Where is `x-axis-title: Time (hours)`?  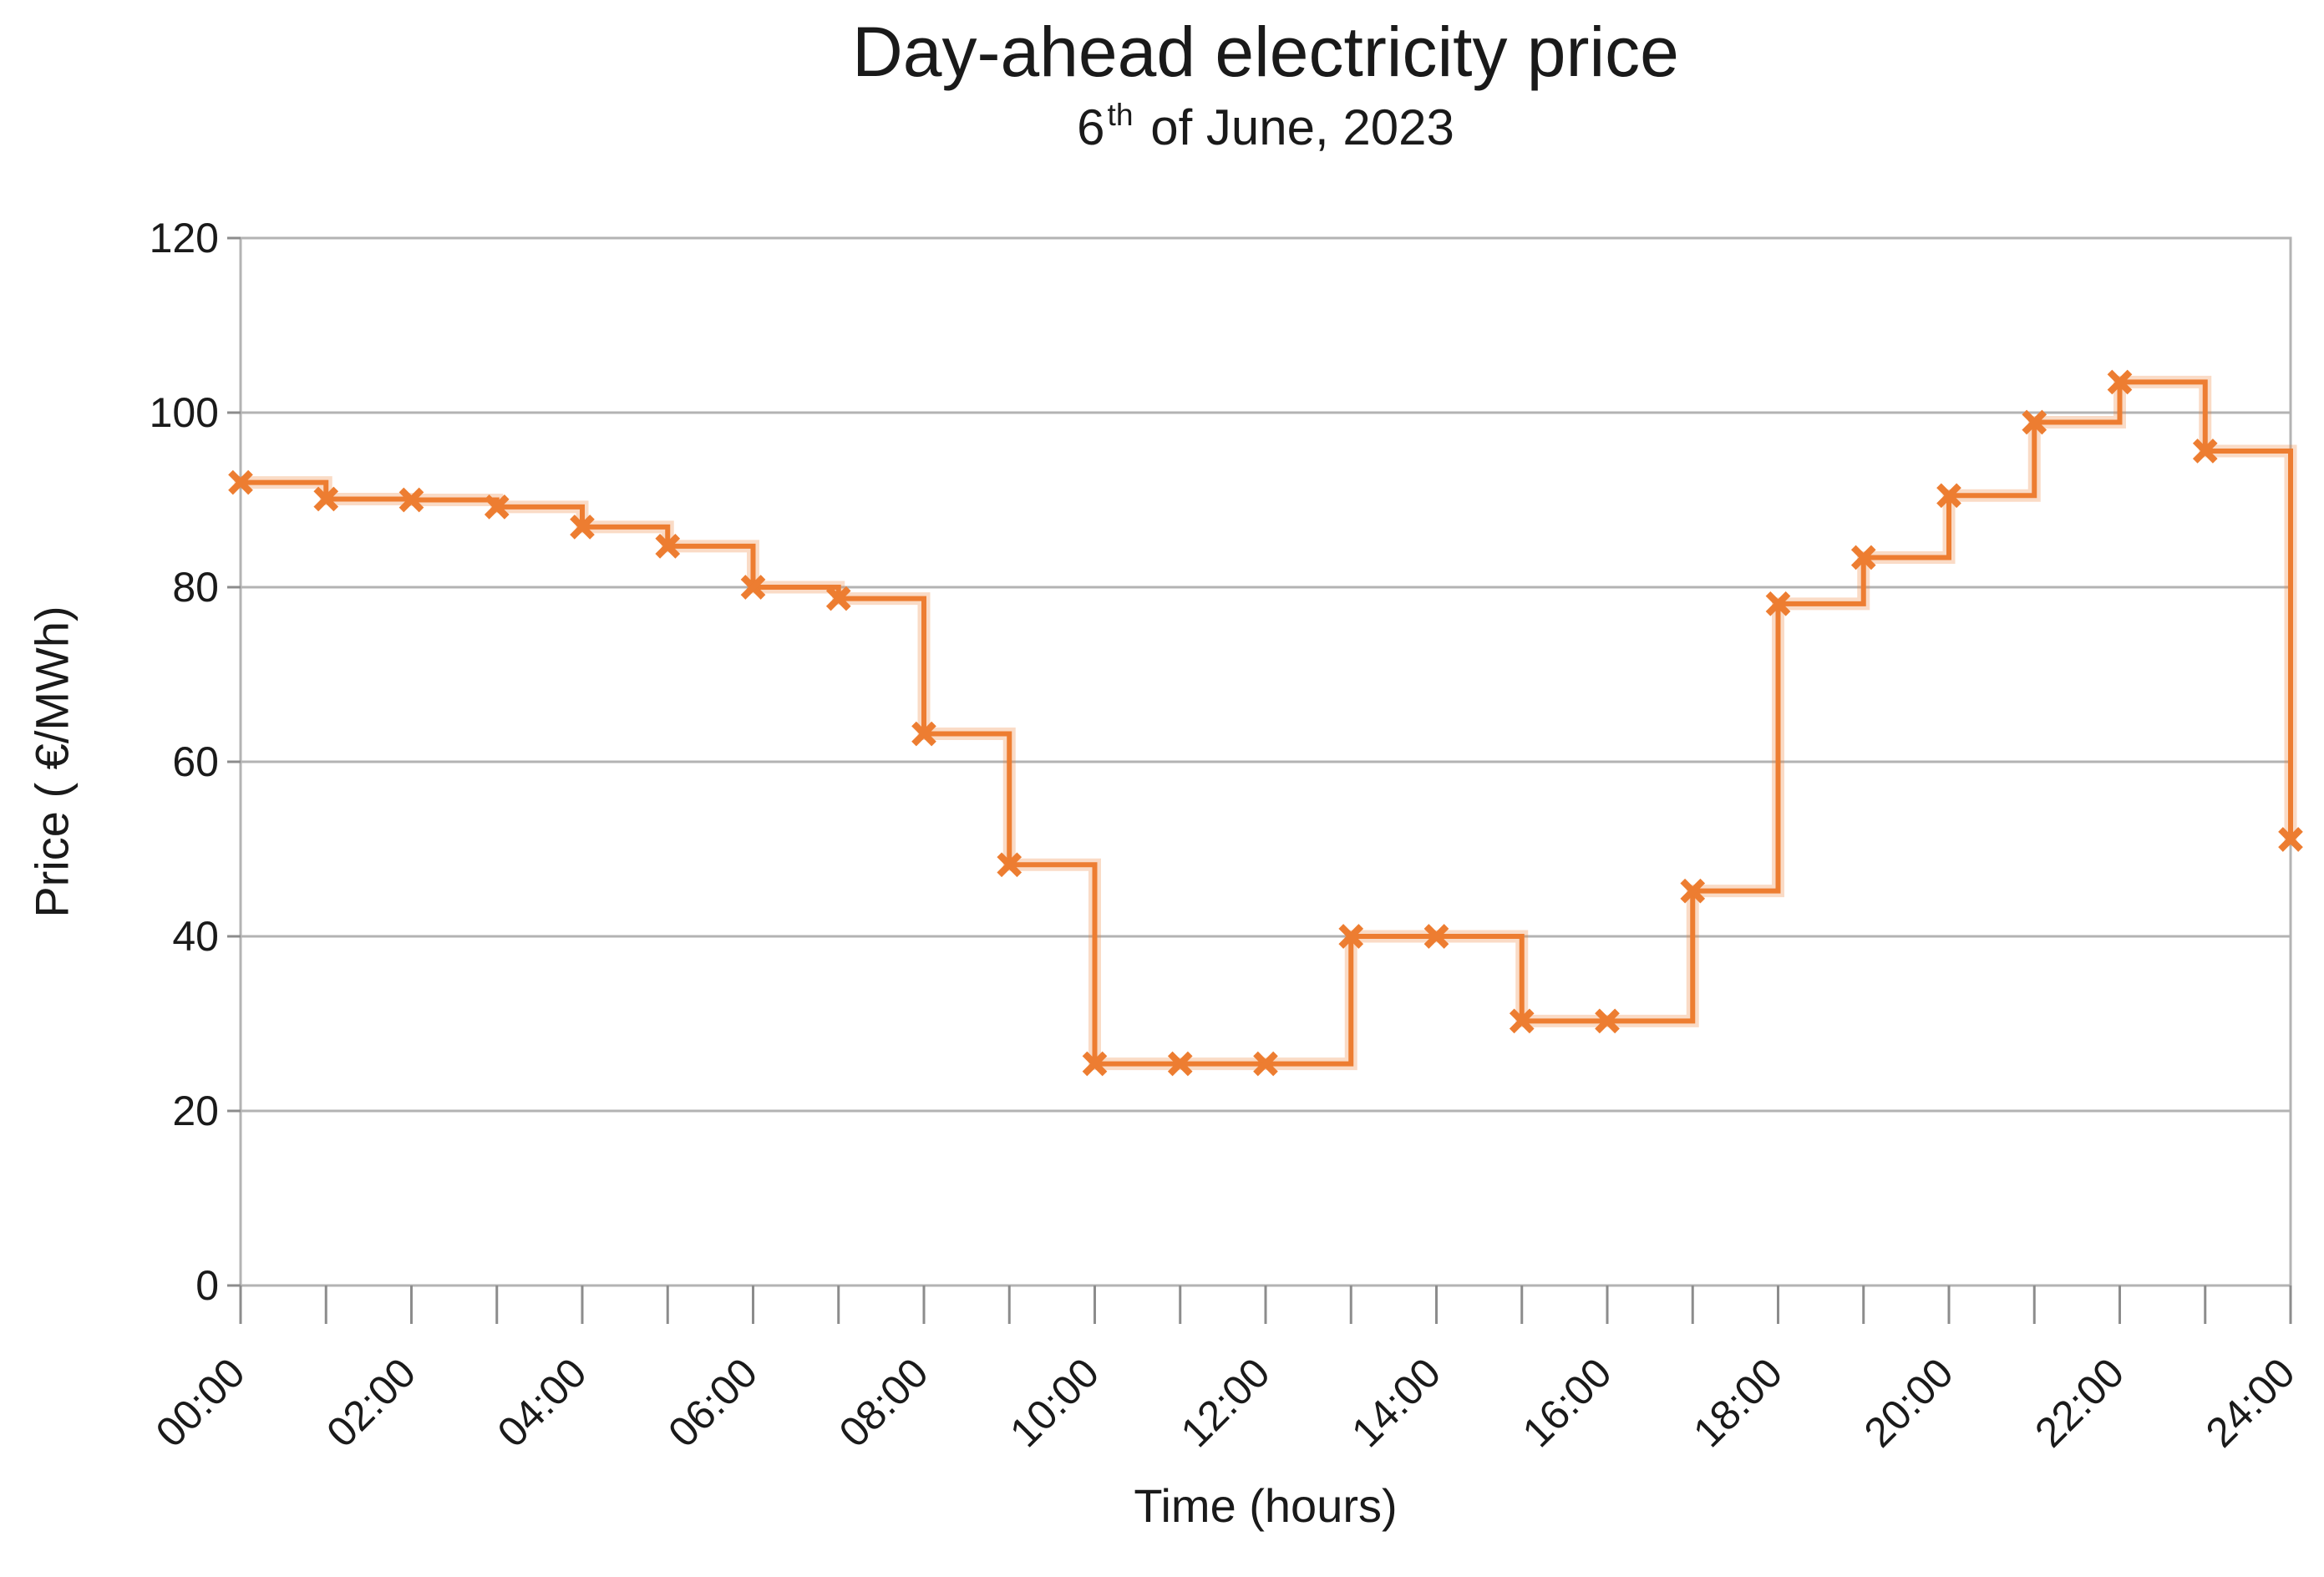
x-axis-title: Time (hours) is located at coordinates (1266, 1505).